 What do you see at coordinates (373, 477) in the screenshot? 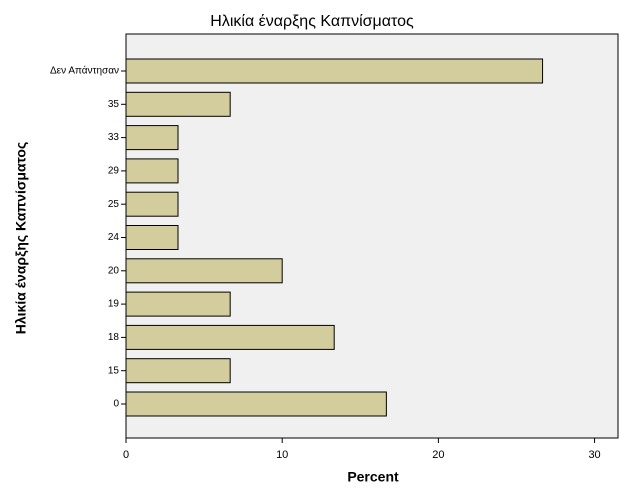
I see `x-axis-label: Percent` at bounding box center [373, 477].